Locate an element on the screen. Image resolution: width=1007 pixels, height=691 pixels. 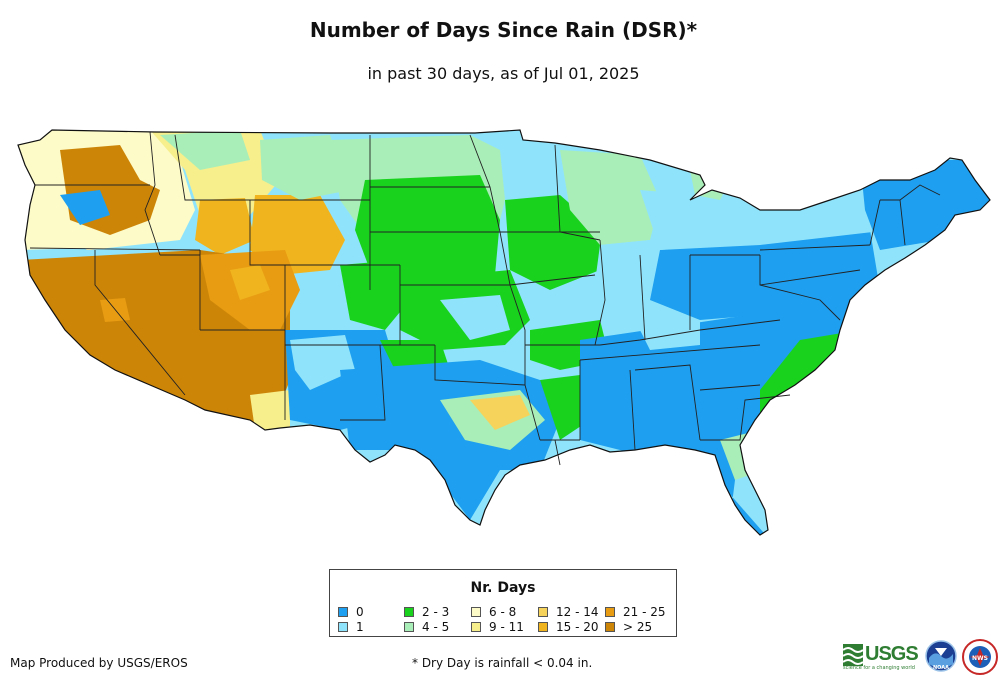
legend-label: 6 - 8 is located at coordinates (503, 612).